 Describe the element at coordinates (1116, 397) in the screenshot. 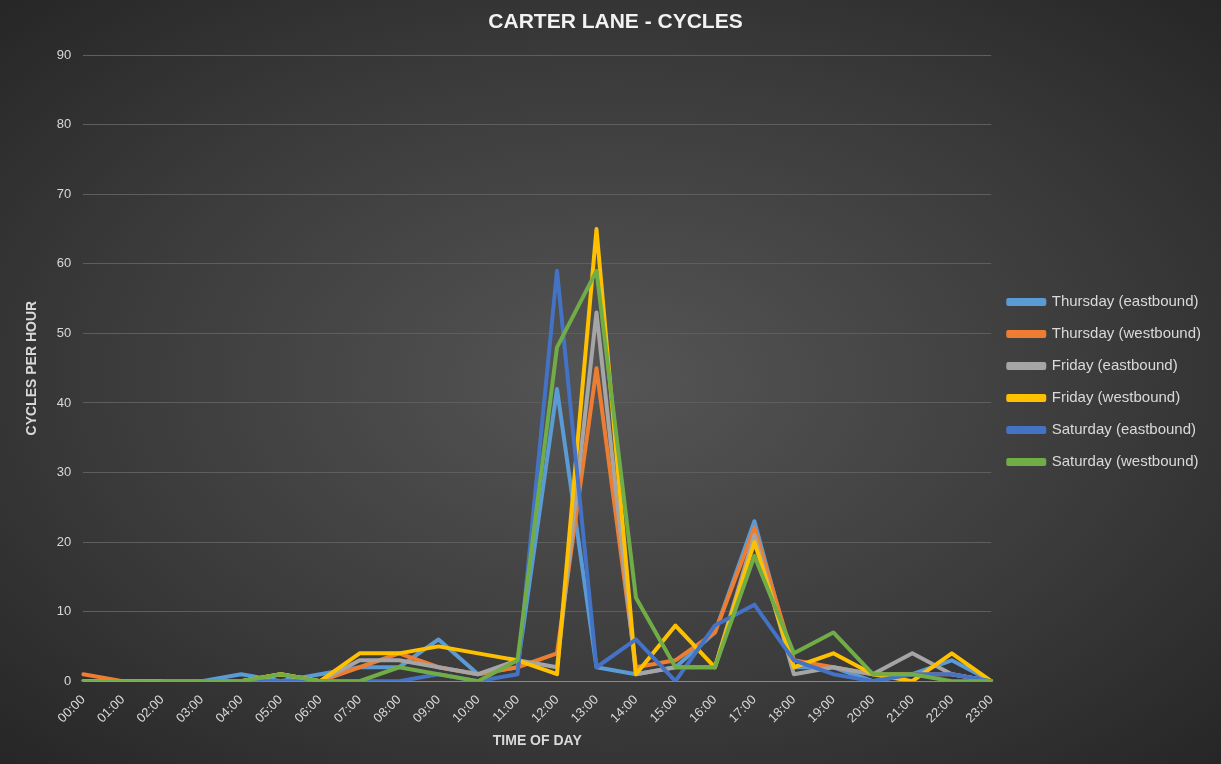

I see `legend-label: Friday (westbound)` at that location.